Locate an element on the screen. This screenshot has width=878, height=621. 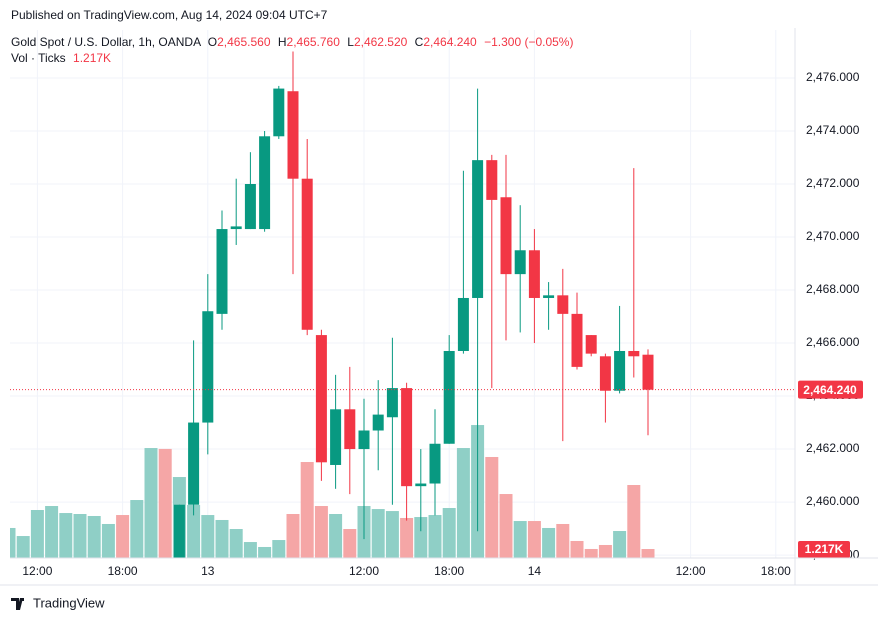
ohlc-key: H is located at coordinates (282, 42).